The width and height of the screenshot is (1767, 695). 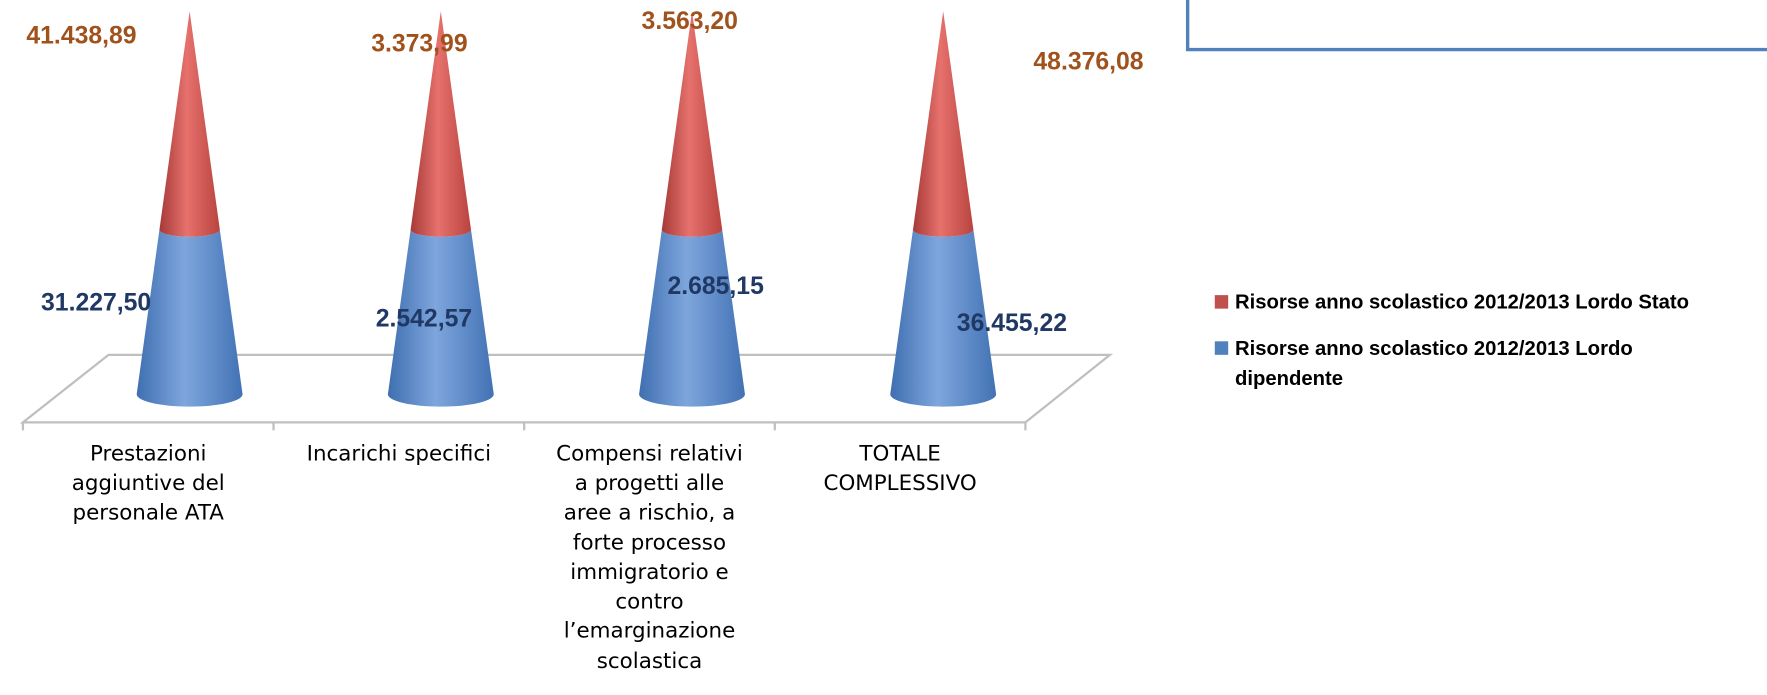 What do you see at coordinates (566, 388) in the screenshot?
I see `floor` at bounding box center [566, 388].